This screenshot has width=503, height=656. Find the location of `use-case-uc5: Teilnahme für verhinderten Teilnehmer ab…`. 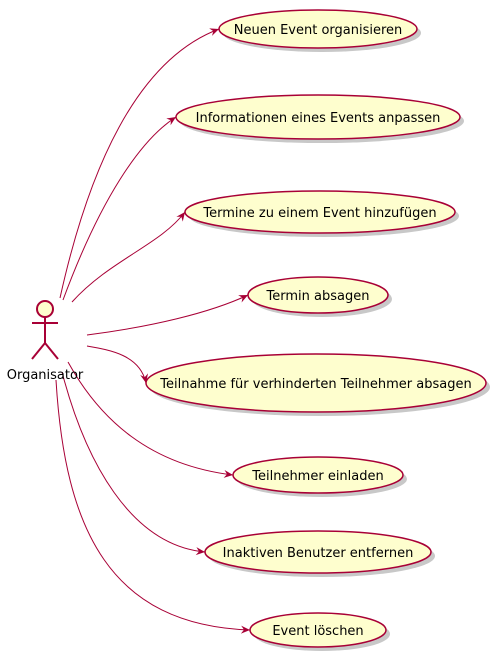

use-case-uc5: Teilnahme für verhinderten Teilnehmer ab… is located at coordinates (318, 385).